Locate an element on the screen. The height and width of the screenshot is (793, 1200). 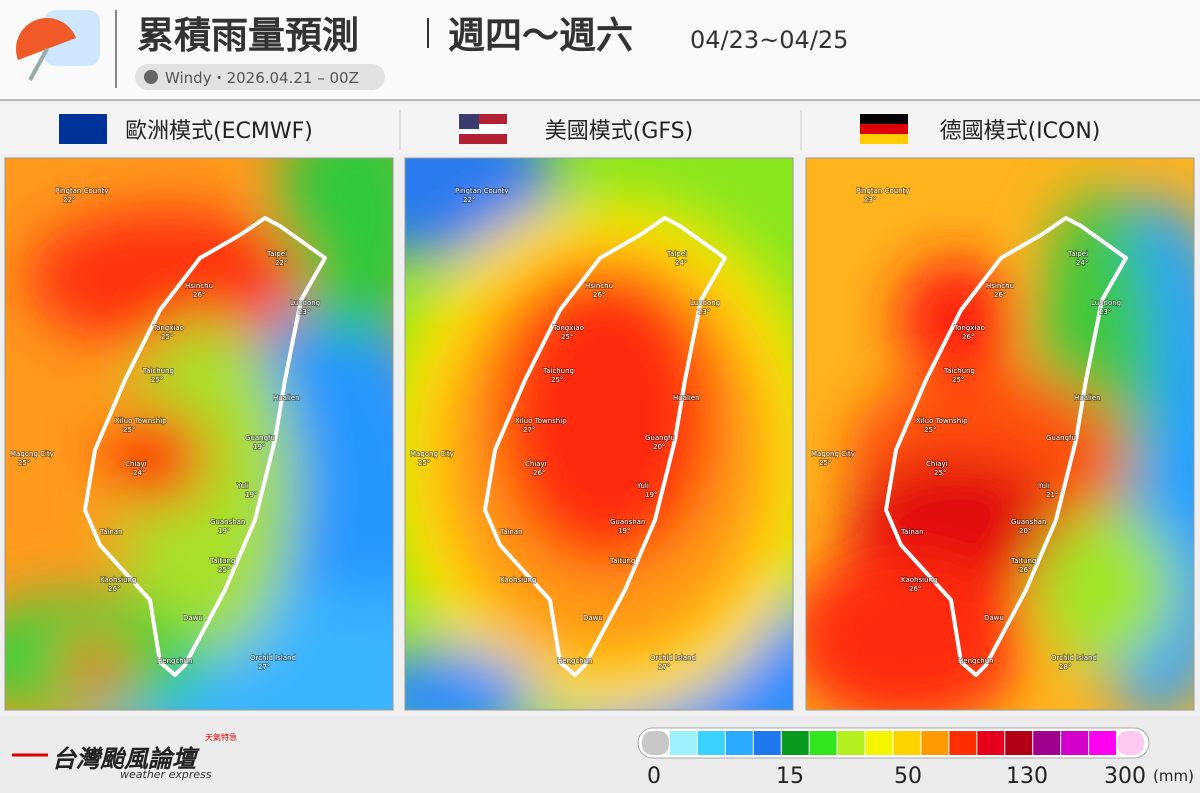
footer-logo: 台灣颱風論壇 天氣特急 weather express is located at coordinates (124, 756).